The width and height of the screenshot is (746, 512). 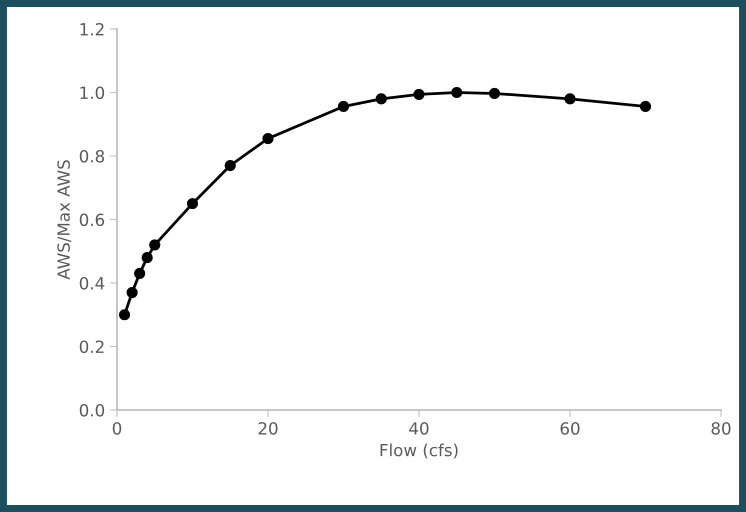 I want to click on y-axis-title: AWS/Max AWS, so click(x=64, y=220).